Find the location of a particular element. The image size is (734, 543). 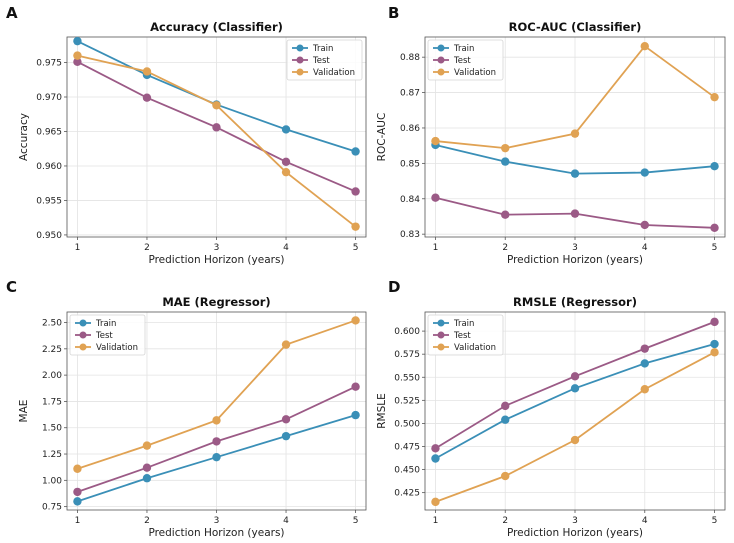

y-tick-label: 0.960 is located at coordinates (49, 167).